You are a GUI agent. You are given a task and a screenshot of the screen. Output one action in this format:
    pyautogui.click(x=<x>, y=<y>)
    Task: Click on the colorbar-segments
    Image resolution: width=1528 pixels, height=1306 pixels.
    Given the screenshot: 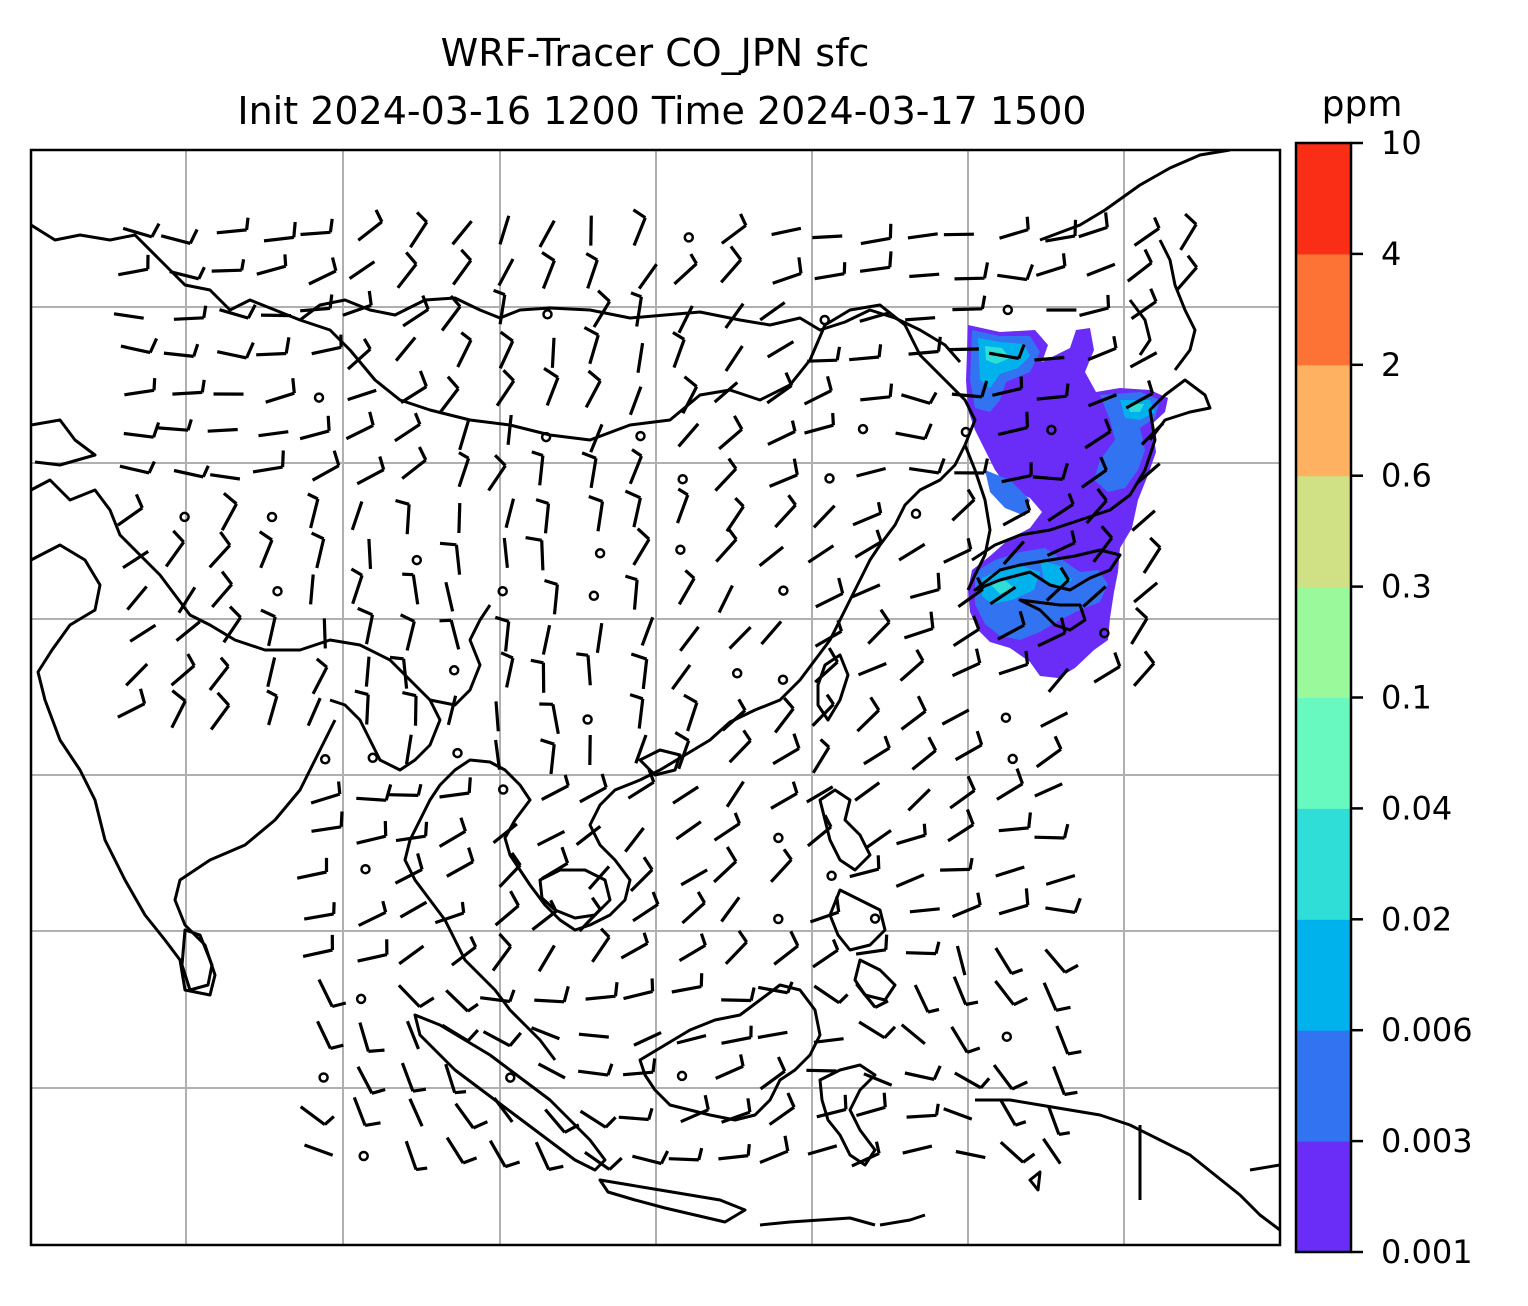 What is the action you would take?
    pyautogui.click(x=1323, y=698)
    